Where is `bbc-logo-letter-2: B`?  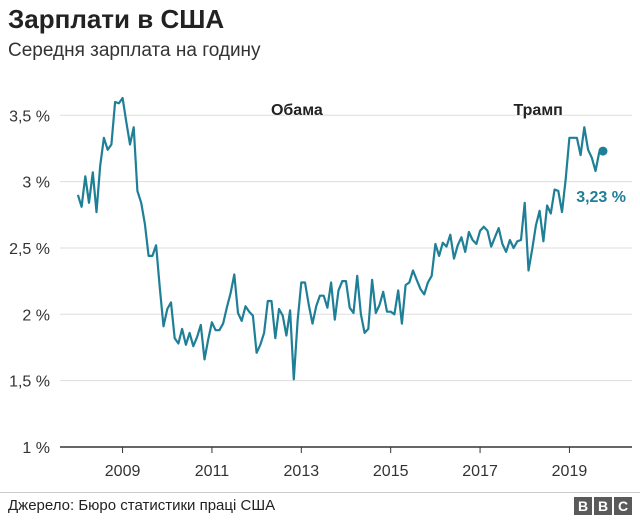
bbc-logo-letter-2: B is located at coordinates (603, 506).